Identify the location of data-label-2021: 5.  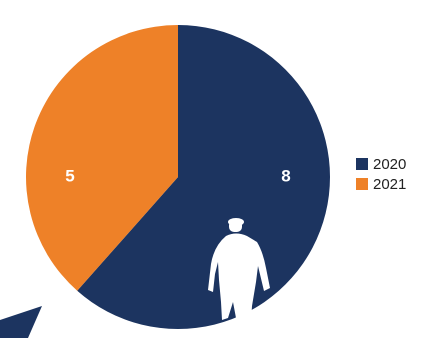
(69, 175).